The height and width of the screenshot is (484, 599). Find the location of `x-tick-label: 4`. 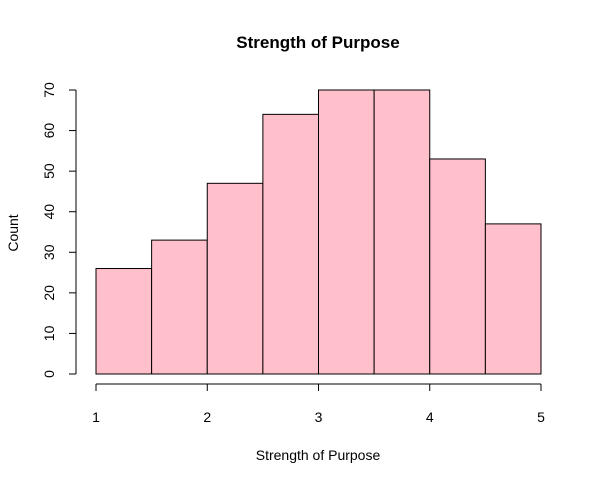

x-tick-label: 4 is located at coordinates (430, 417).